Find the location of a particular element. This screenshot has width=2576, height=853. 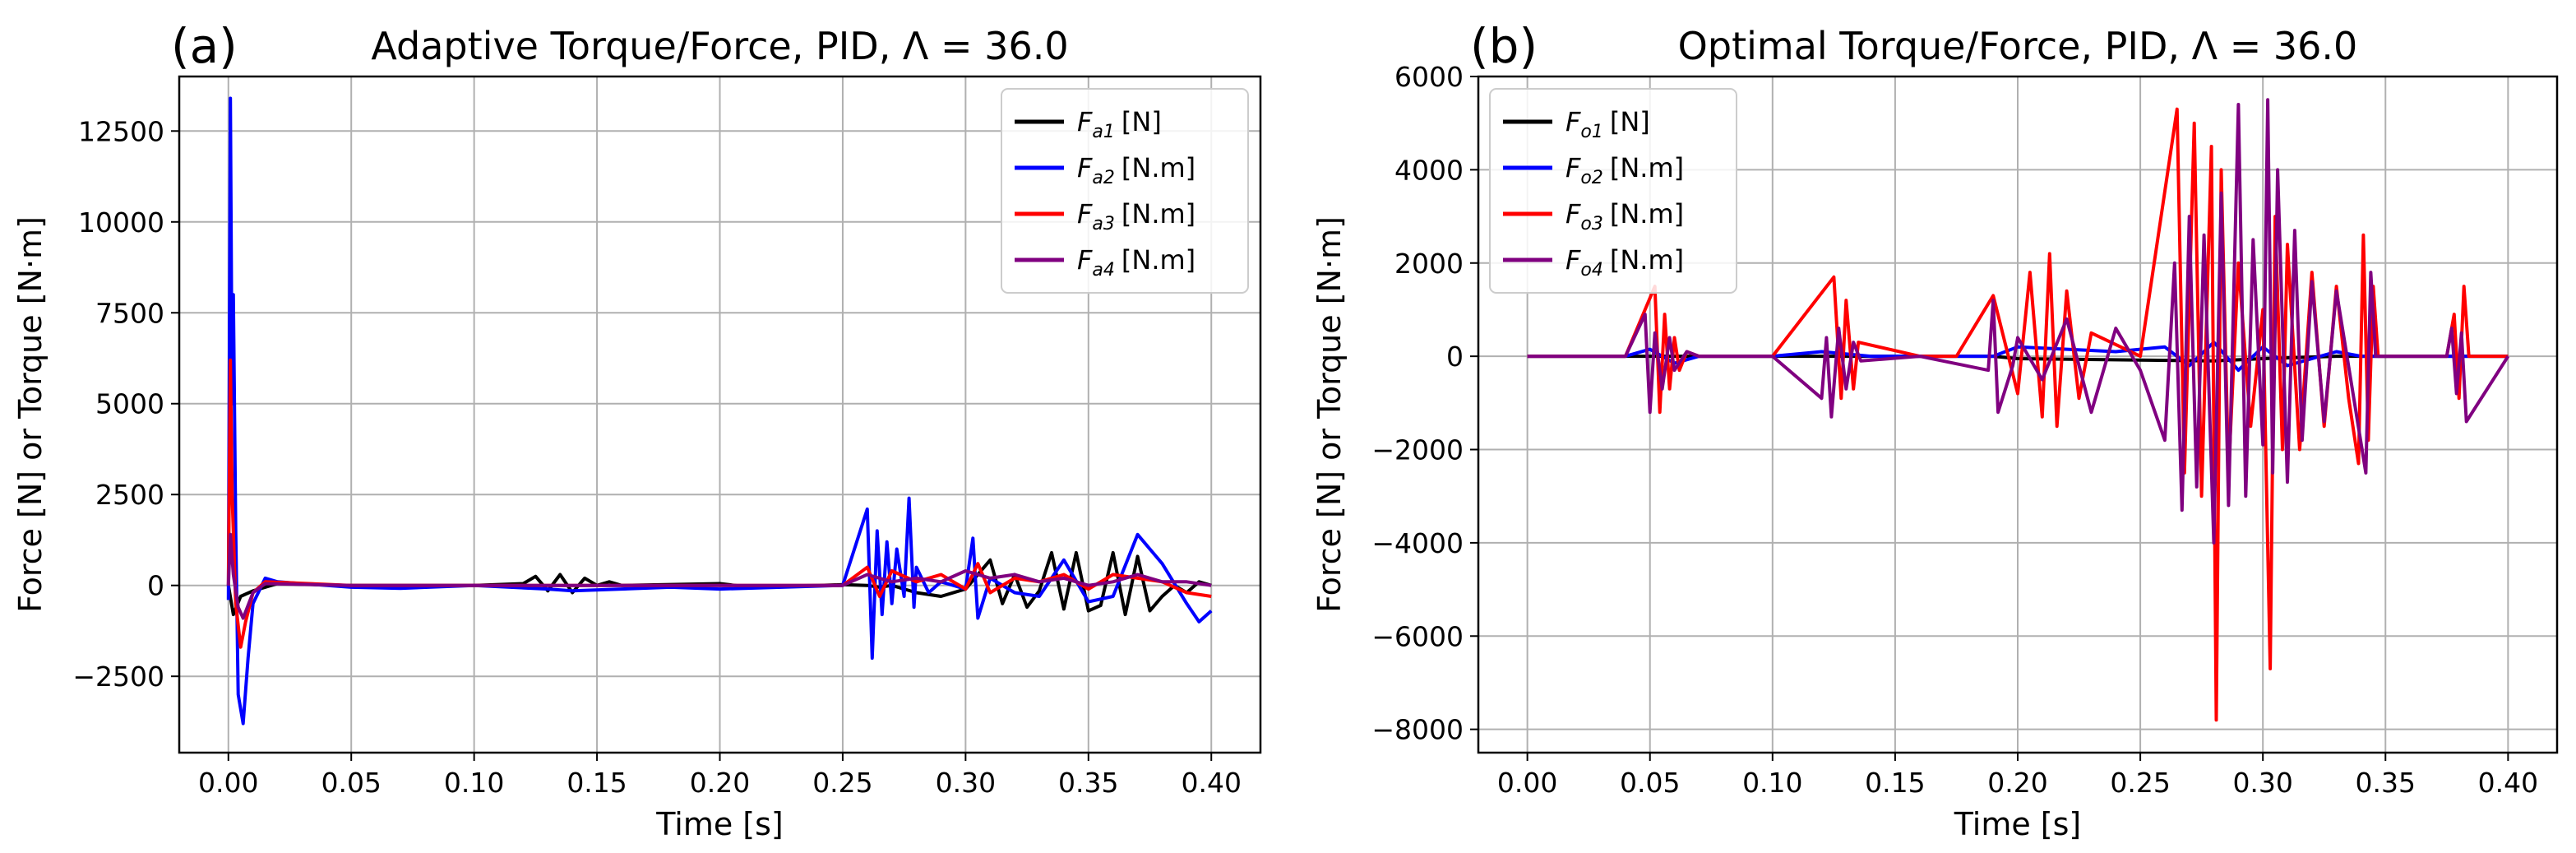

legend-label-sub: o1 is located at coordinates (1591, 132).